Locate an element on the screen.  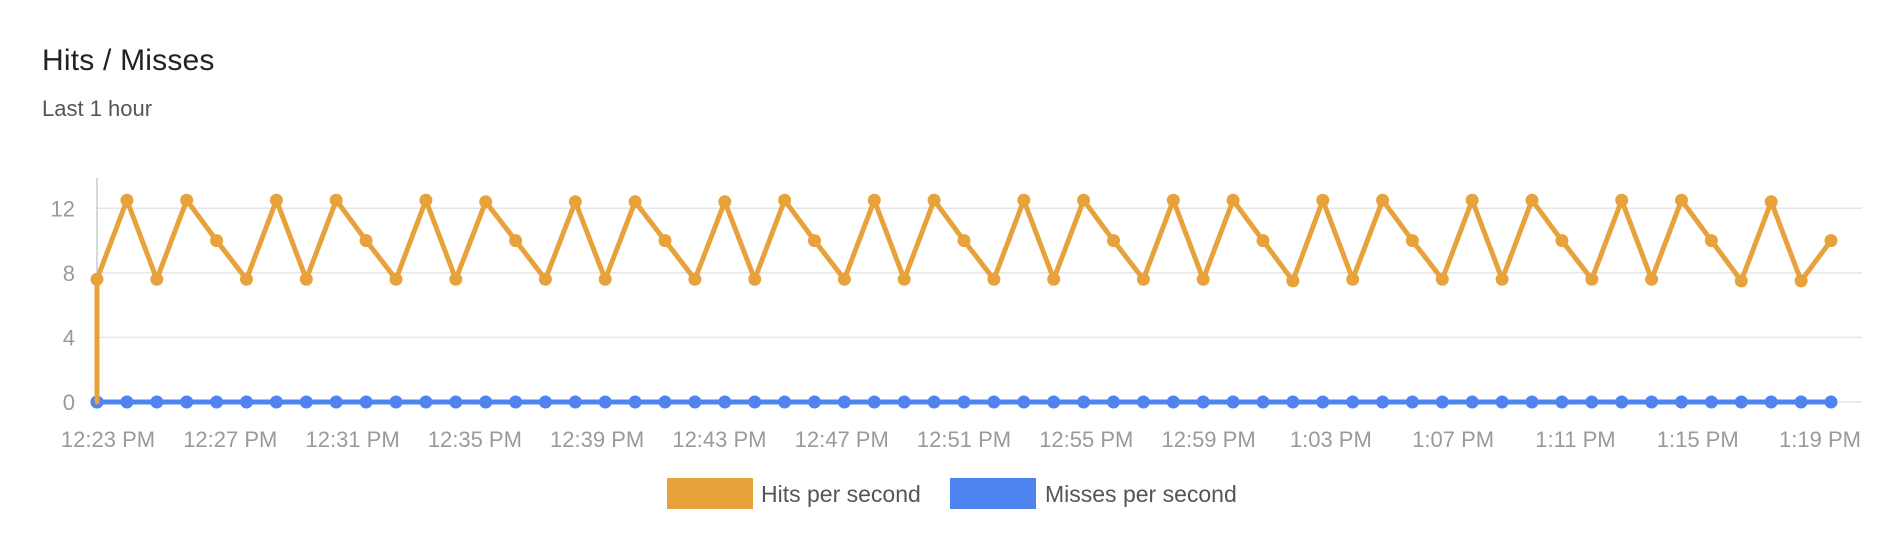
legend: Hits per second Misses per second is located at coordinates (952, 493).